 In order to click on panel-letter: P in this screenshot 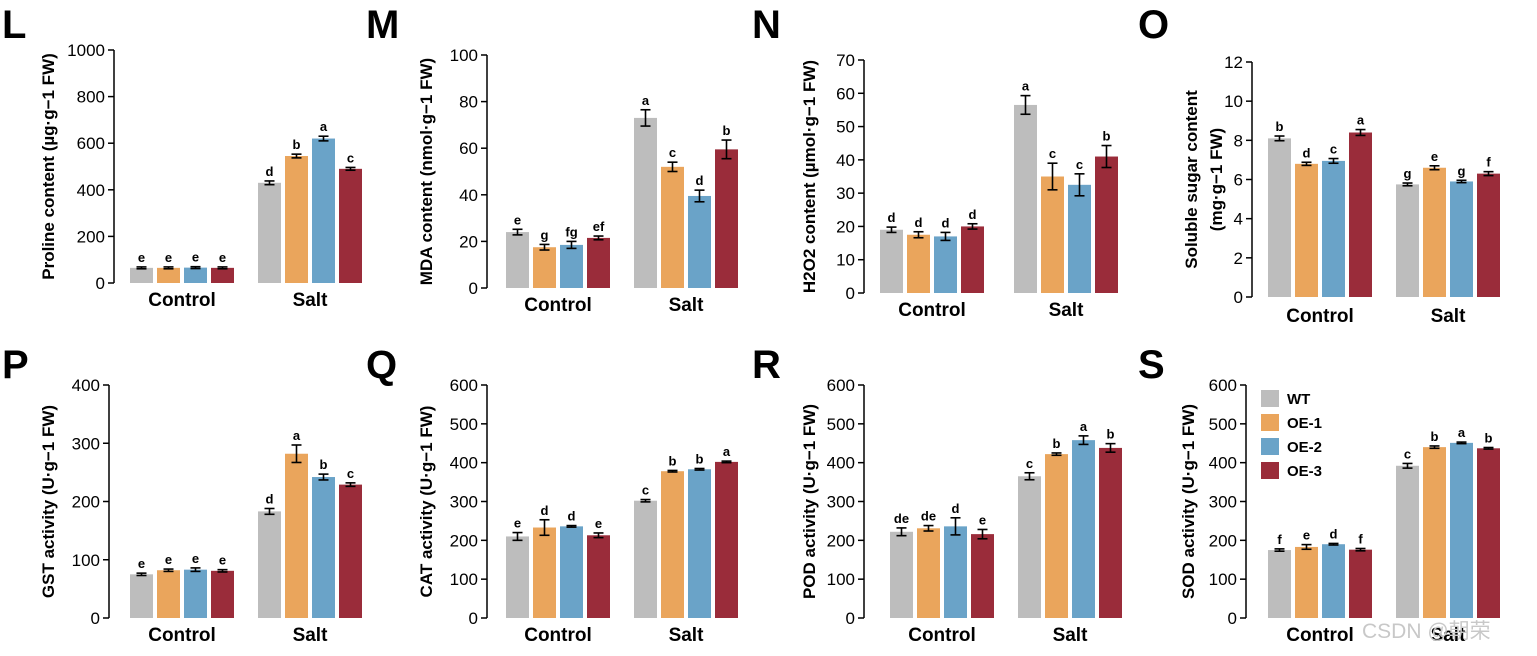, I will do `click(15, 365)`.